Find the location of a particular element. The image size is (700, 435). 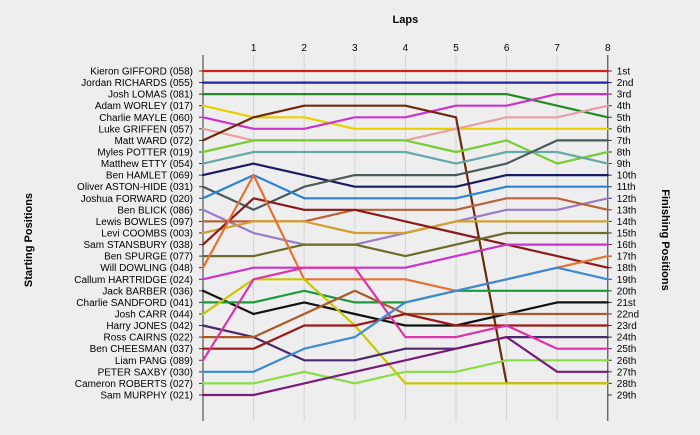

starting-position-label: Will DOWLING (048) is located at coordinates (146, 268).